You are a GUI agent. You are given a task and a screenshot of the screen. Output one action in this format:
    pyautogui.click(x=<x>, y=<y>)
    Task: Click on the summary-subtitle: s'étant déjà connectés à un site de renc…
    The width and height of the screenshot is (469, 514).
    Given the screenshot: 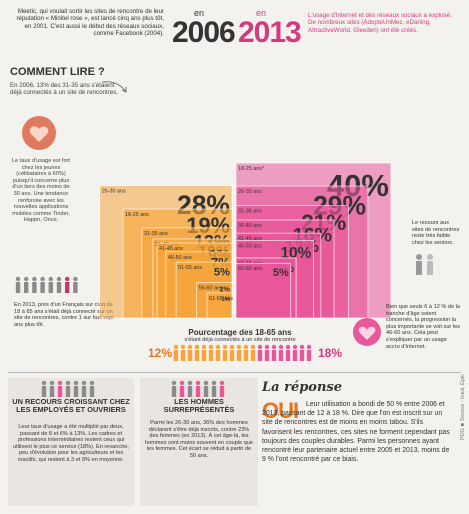 What is the action you would take?
    pyautogui.click(x=240, y=340)
    